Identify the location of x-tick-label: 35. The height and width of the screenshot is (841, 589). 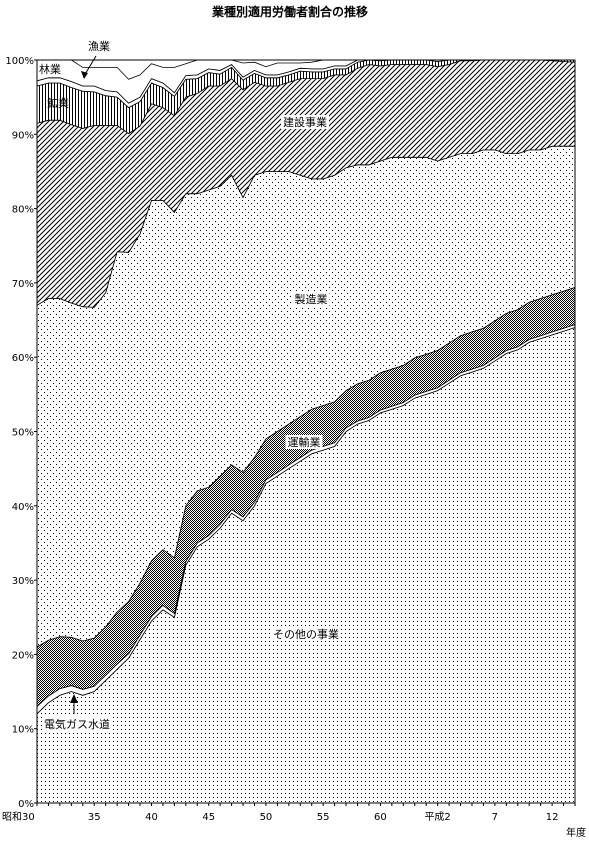
(94, 817).